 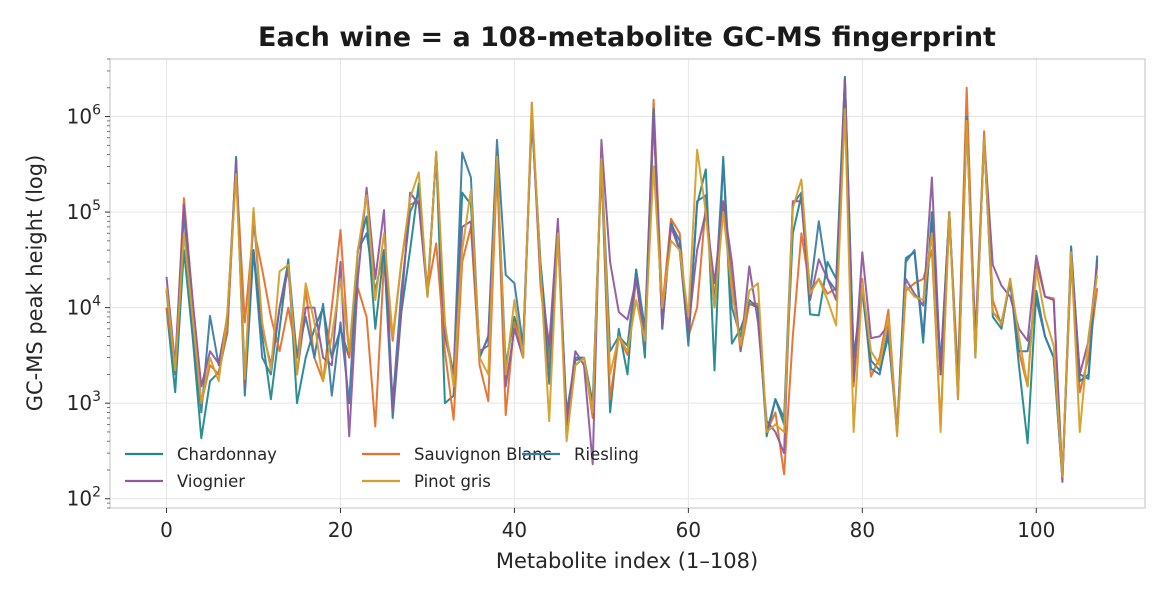 I want to click on x-axis-label: Metabolite index (1–108), so click(x=627, y=561).